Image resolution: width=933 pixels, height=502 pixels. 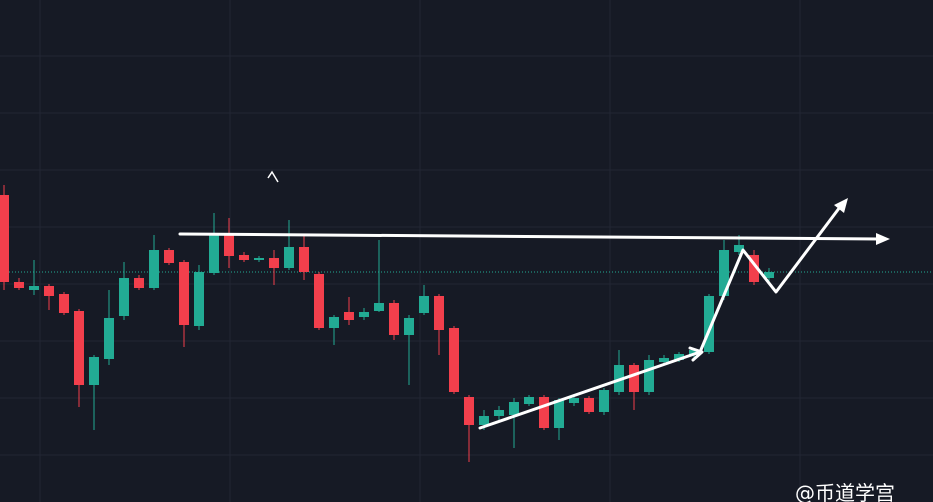 I want to click on resistance-line, so click(x=530, y=236).